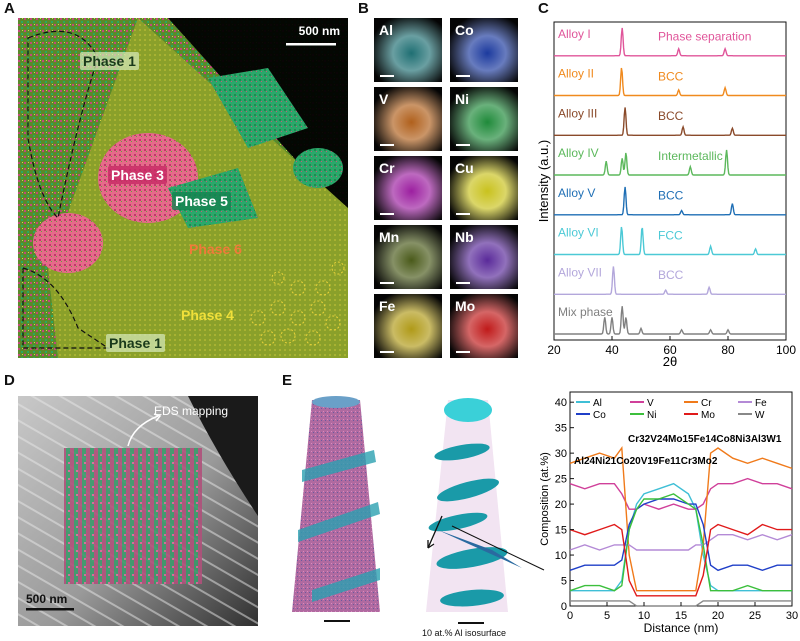 Image resolution: width=800 pixels, height=641 pixels. Describe the element at coordinates (670, 360) in the screenshot. I see `xrd-x-axis-label: 2θ` at that location.